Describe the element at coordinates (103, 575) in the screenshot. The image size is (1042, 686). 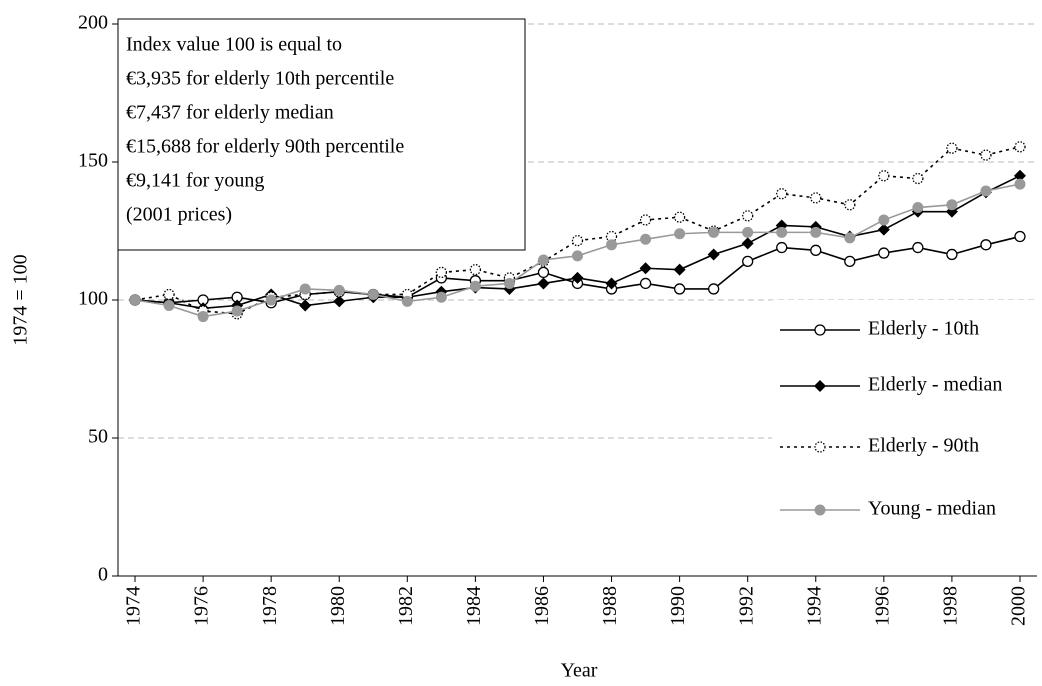
I see `y-tick-label: 0` at that location.